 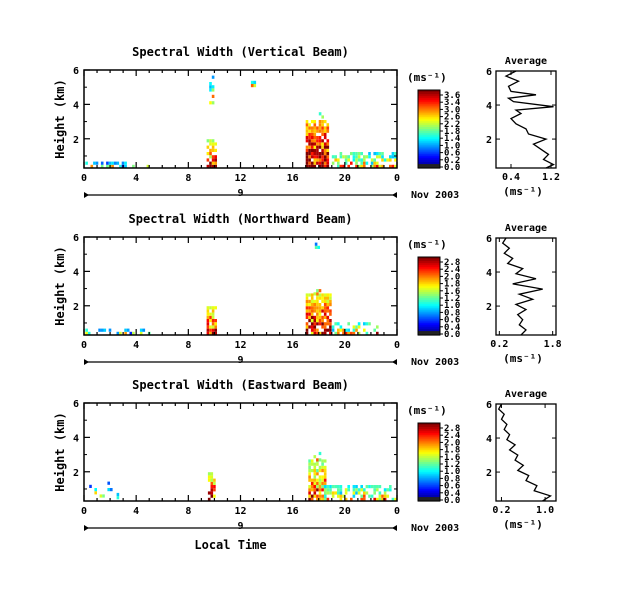 I want to click on y-axis-label: Height (km), so click(x=60, y=118).